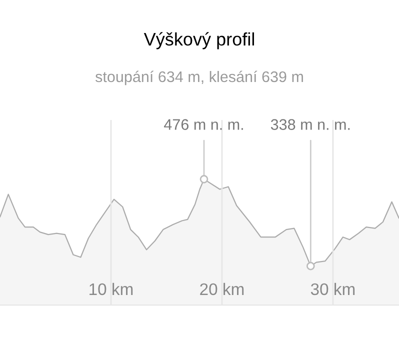 The width and height of the screenshot is (399, 339). Describe the element at coordinates (111, 289) in the screenshot. I see `x-tick-label: 10 km` at that location.